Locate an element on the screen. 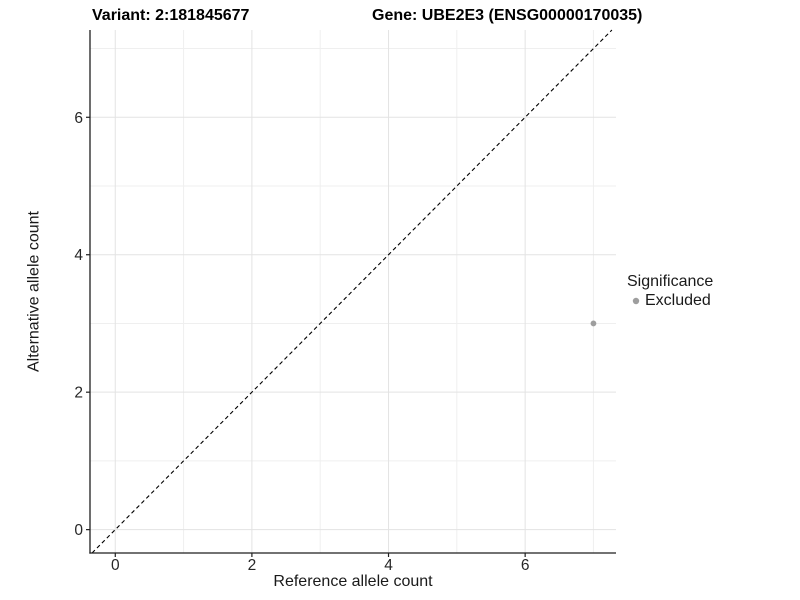  plot-title-gene: Gene: UBE2E3 (ENSG00000170035) is located at coordinates (507, 15).